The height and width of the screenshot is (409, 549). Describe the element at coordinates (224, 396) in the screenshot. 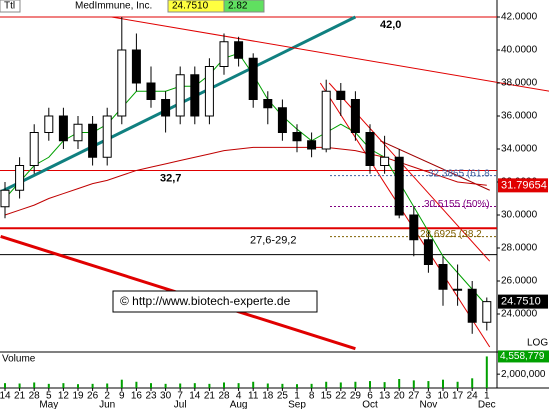

I see `x-tick-label: 28` at that location.